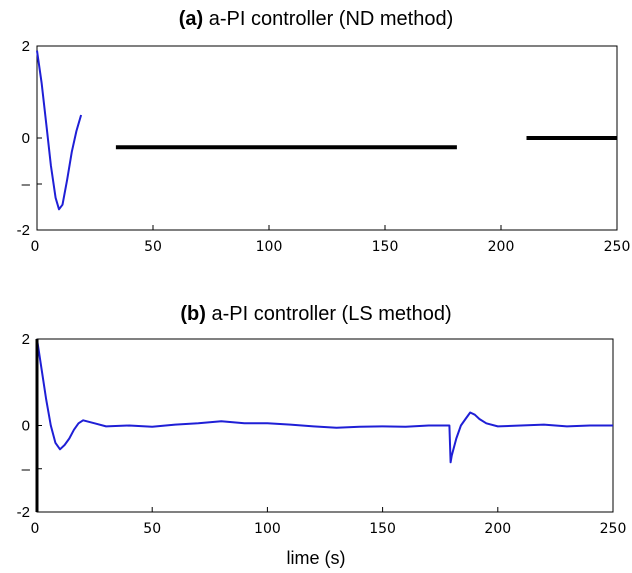  I want to click on chart-b-ytick-label: 2, so click(26, 339).